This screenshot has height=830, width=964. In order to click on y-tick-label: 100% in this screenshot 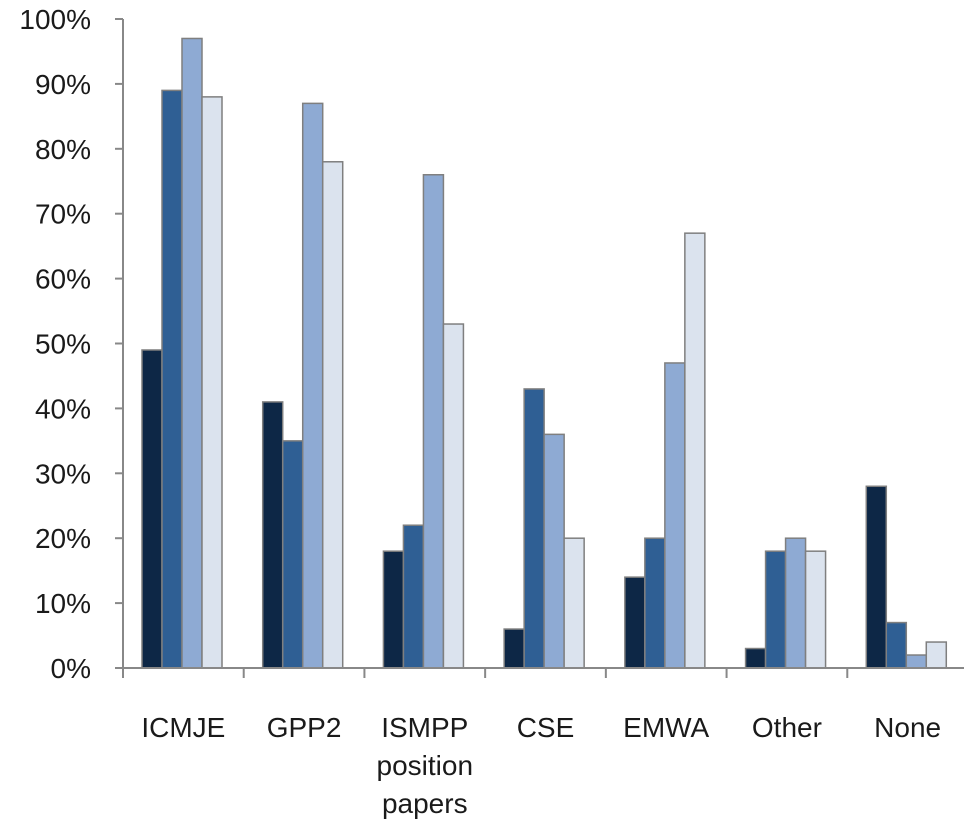, I will do `click(55, 19)`.